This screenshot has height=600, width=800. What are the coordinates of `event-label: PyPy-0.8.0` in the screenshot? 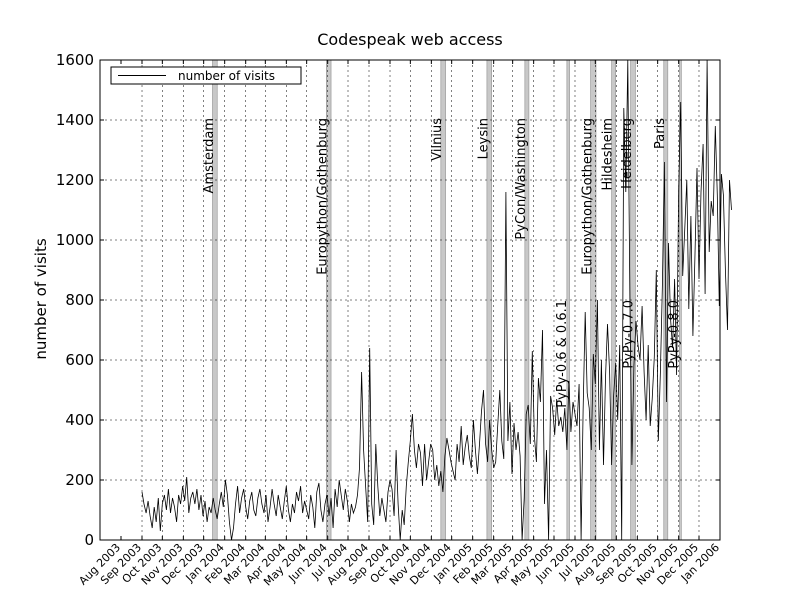 It's located at (674, 334).